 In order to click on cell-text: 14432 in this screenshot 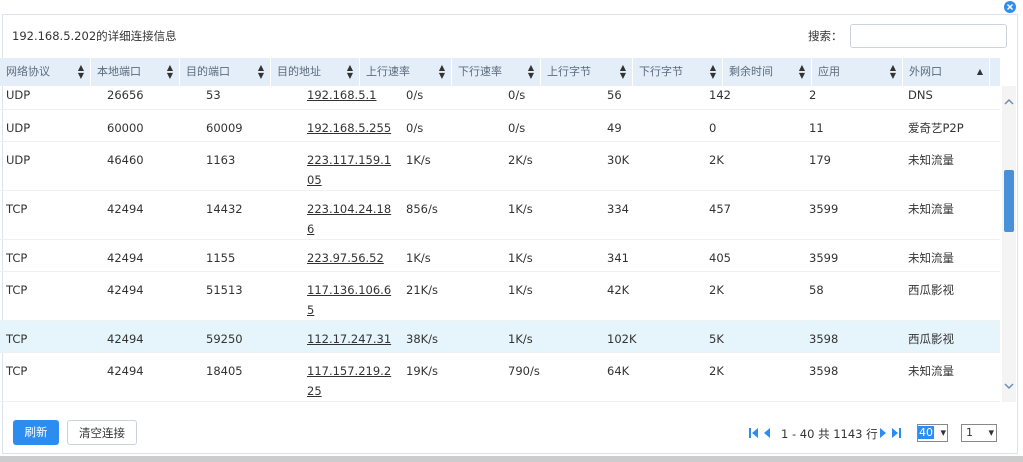, I will do `click(224, 208)`.